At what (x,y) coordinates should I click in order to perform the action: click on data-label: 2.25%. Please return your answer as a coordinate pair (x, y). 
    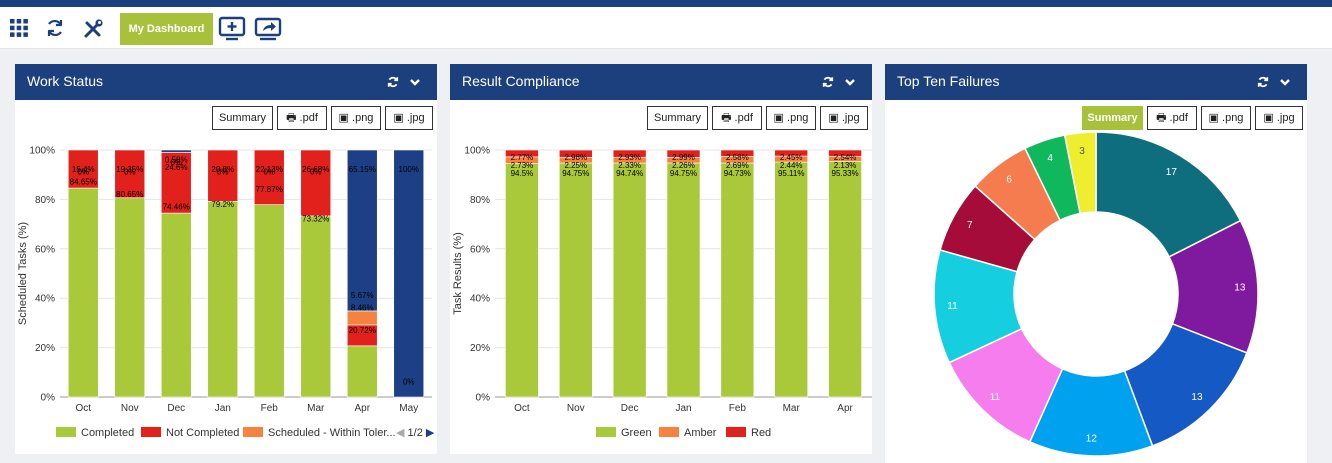
    Looking at the image, I should click on (575, 165).